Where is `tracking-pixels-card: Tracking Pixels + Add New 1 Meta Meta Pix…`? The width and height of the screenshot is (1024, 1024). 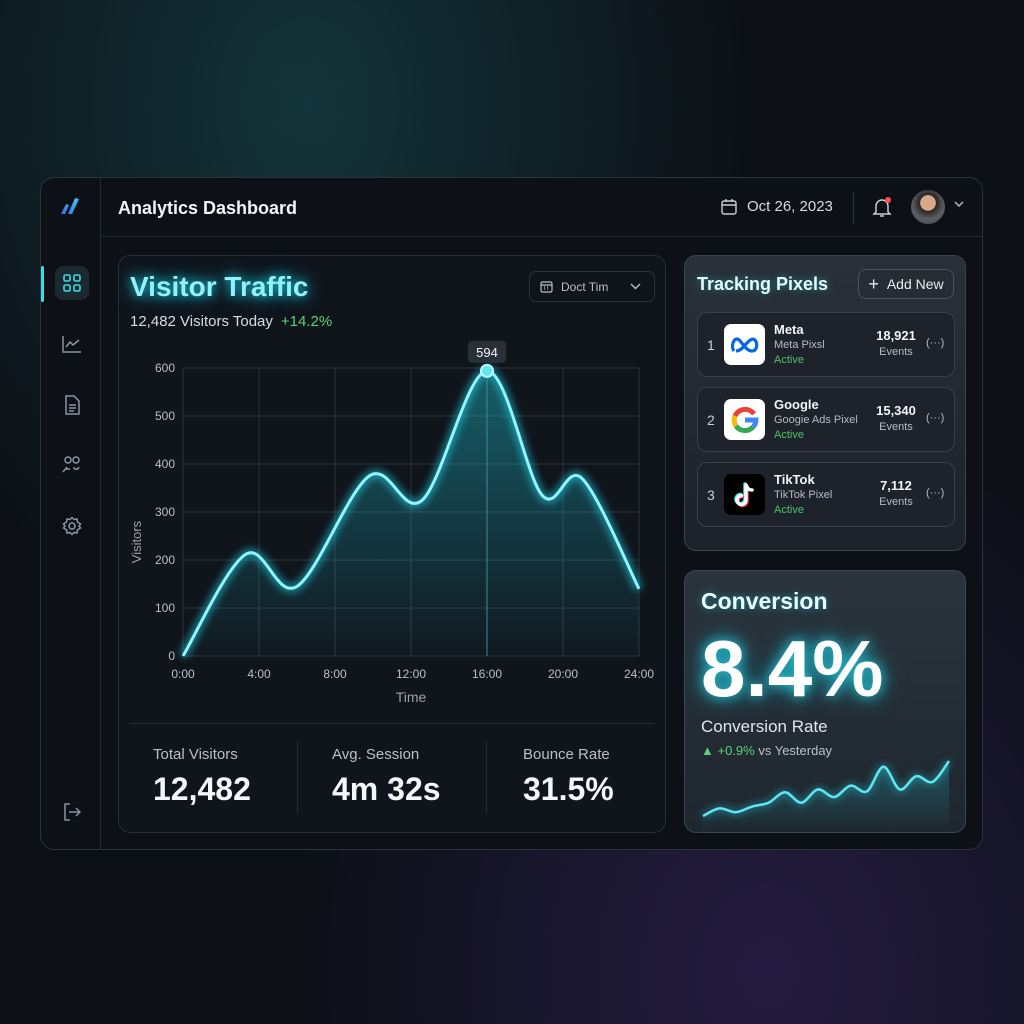
tracking-pixels-card: Tracking Pixels + Add New 1 Meta Meta Pix… is located at coordinates (825, 403).